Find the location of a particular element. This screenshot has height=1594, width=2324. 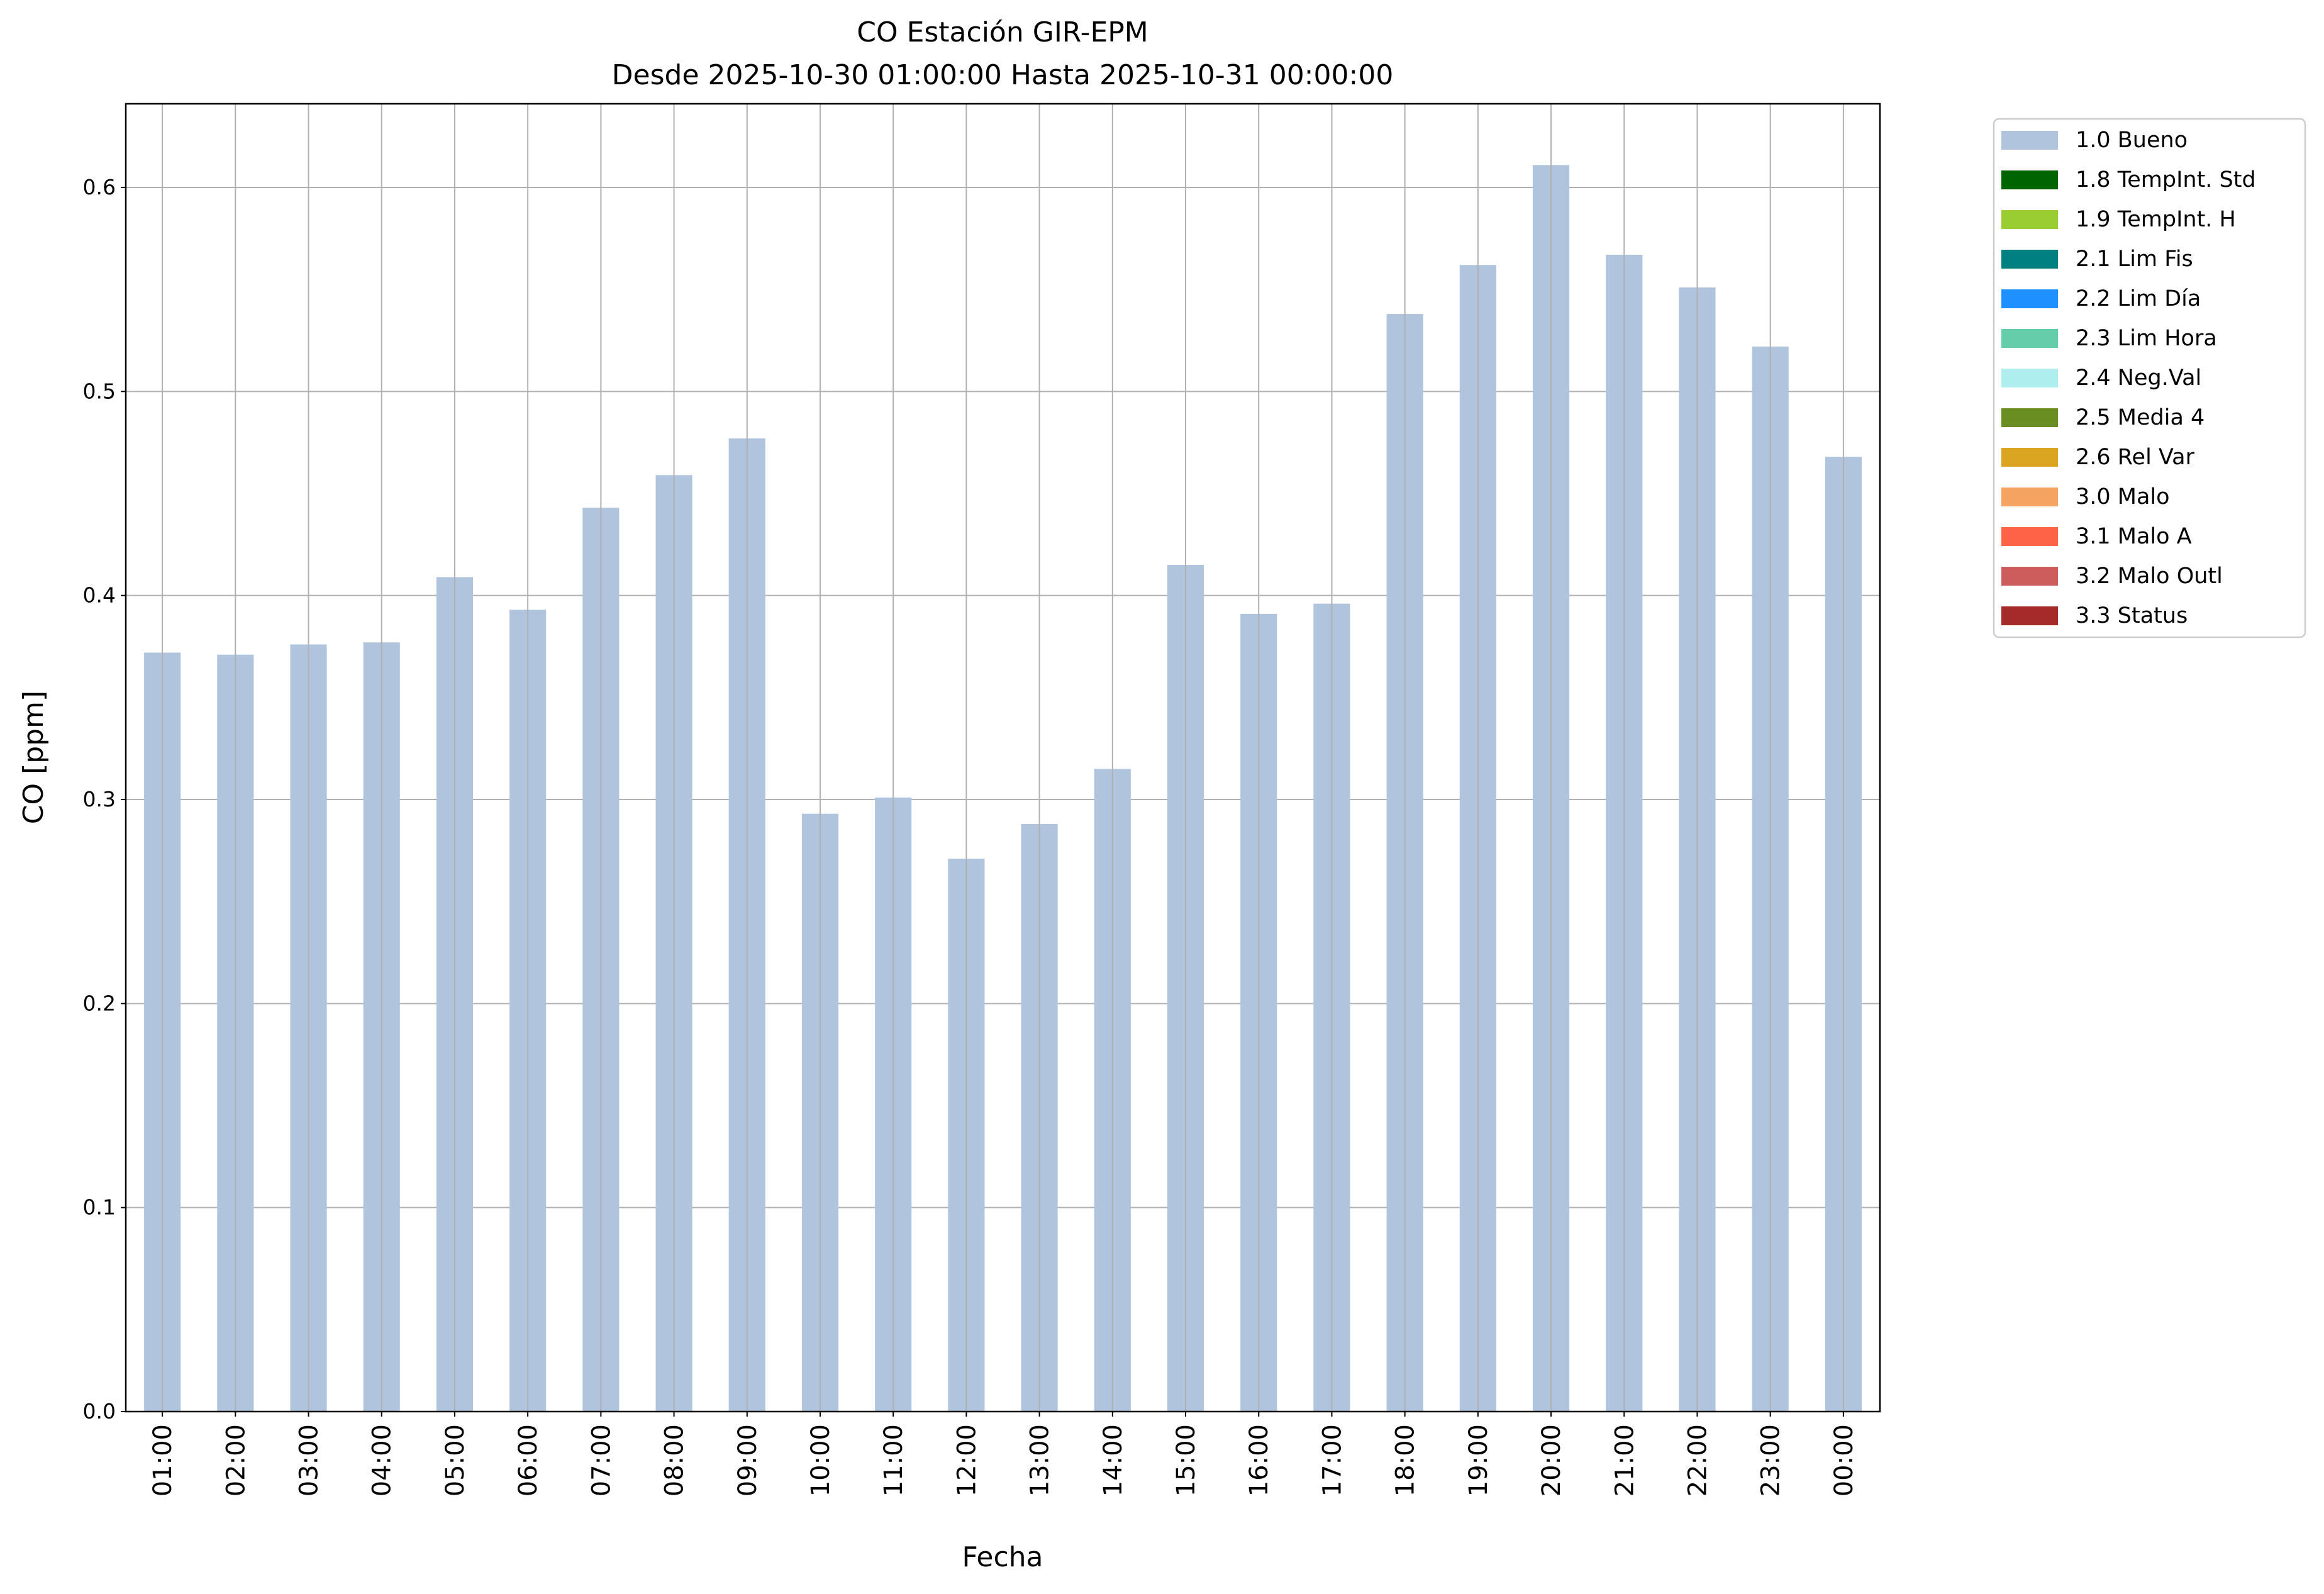

x-tick-label: 00:00 is located at coordinates (1844, 1460).